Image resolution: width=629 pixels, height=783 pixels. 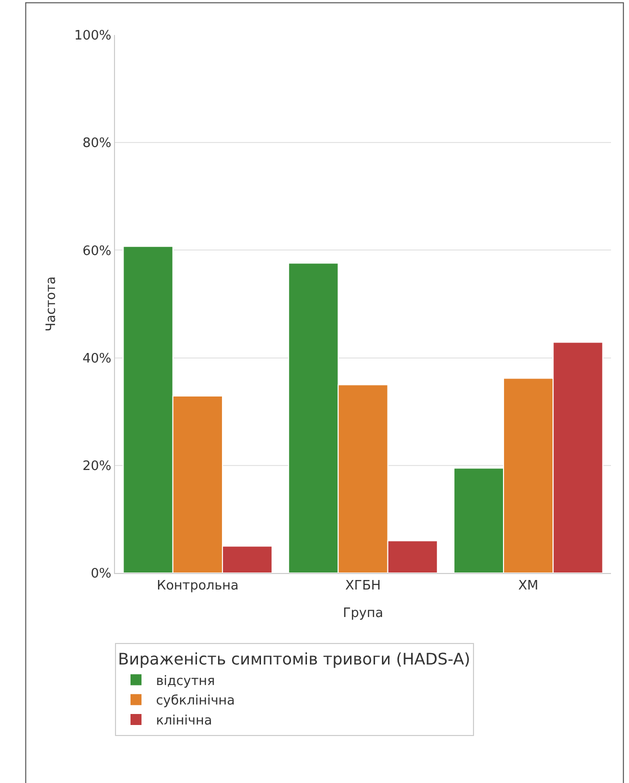 What do you see at coordinates (101, 574) in the screenshot?
I see `y-tick-label: 0%` at bounding box center [101, 574].